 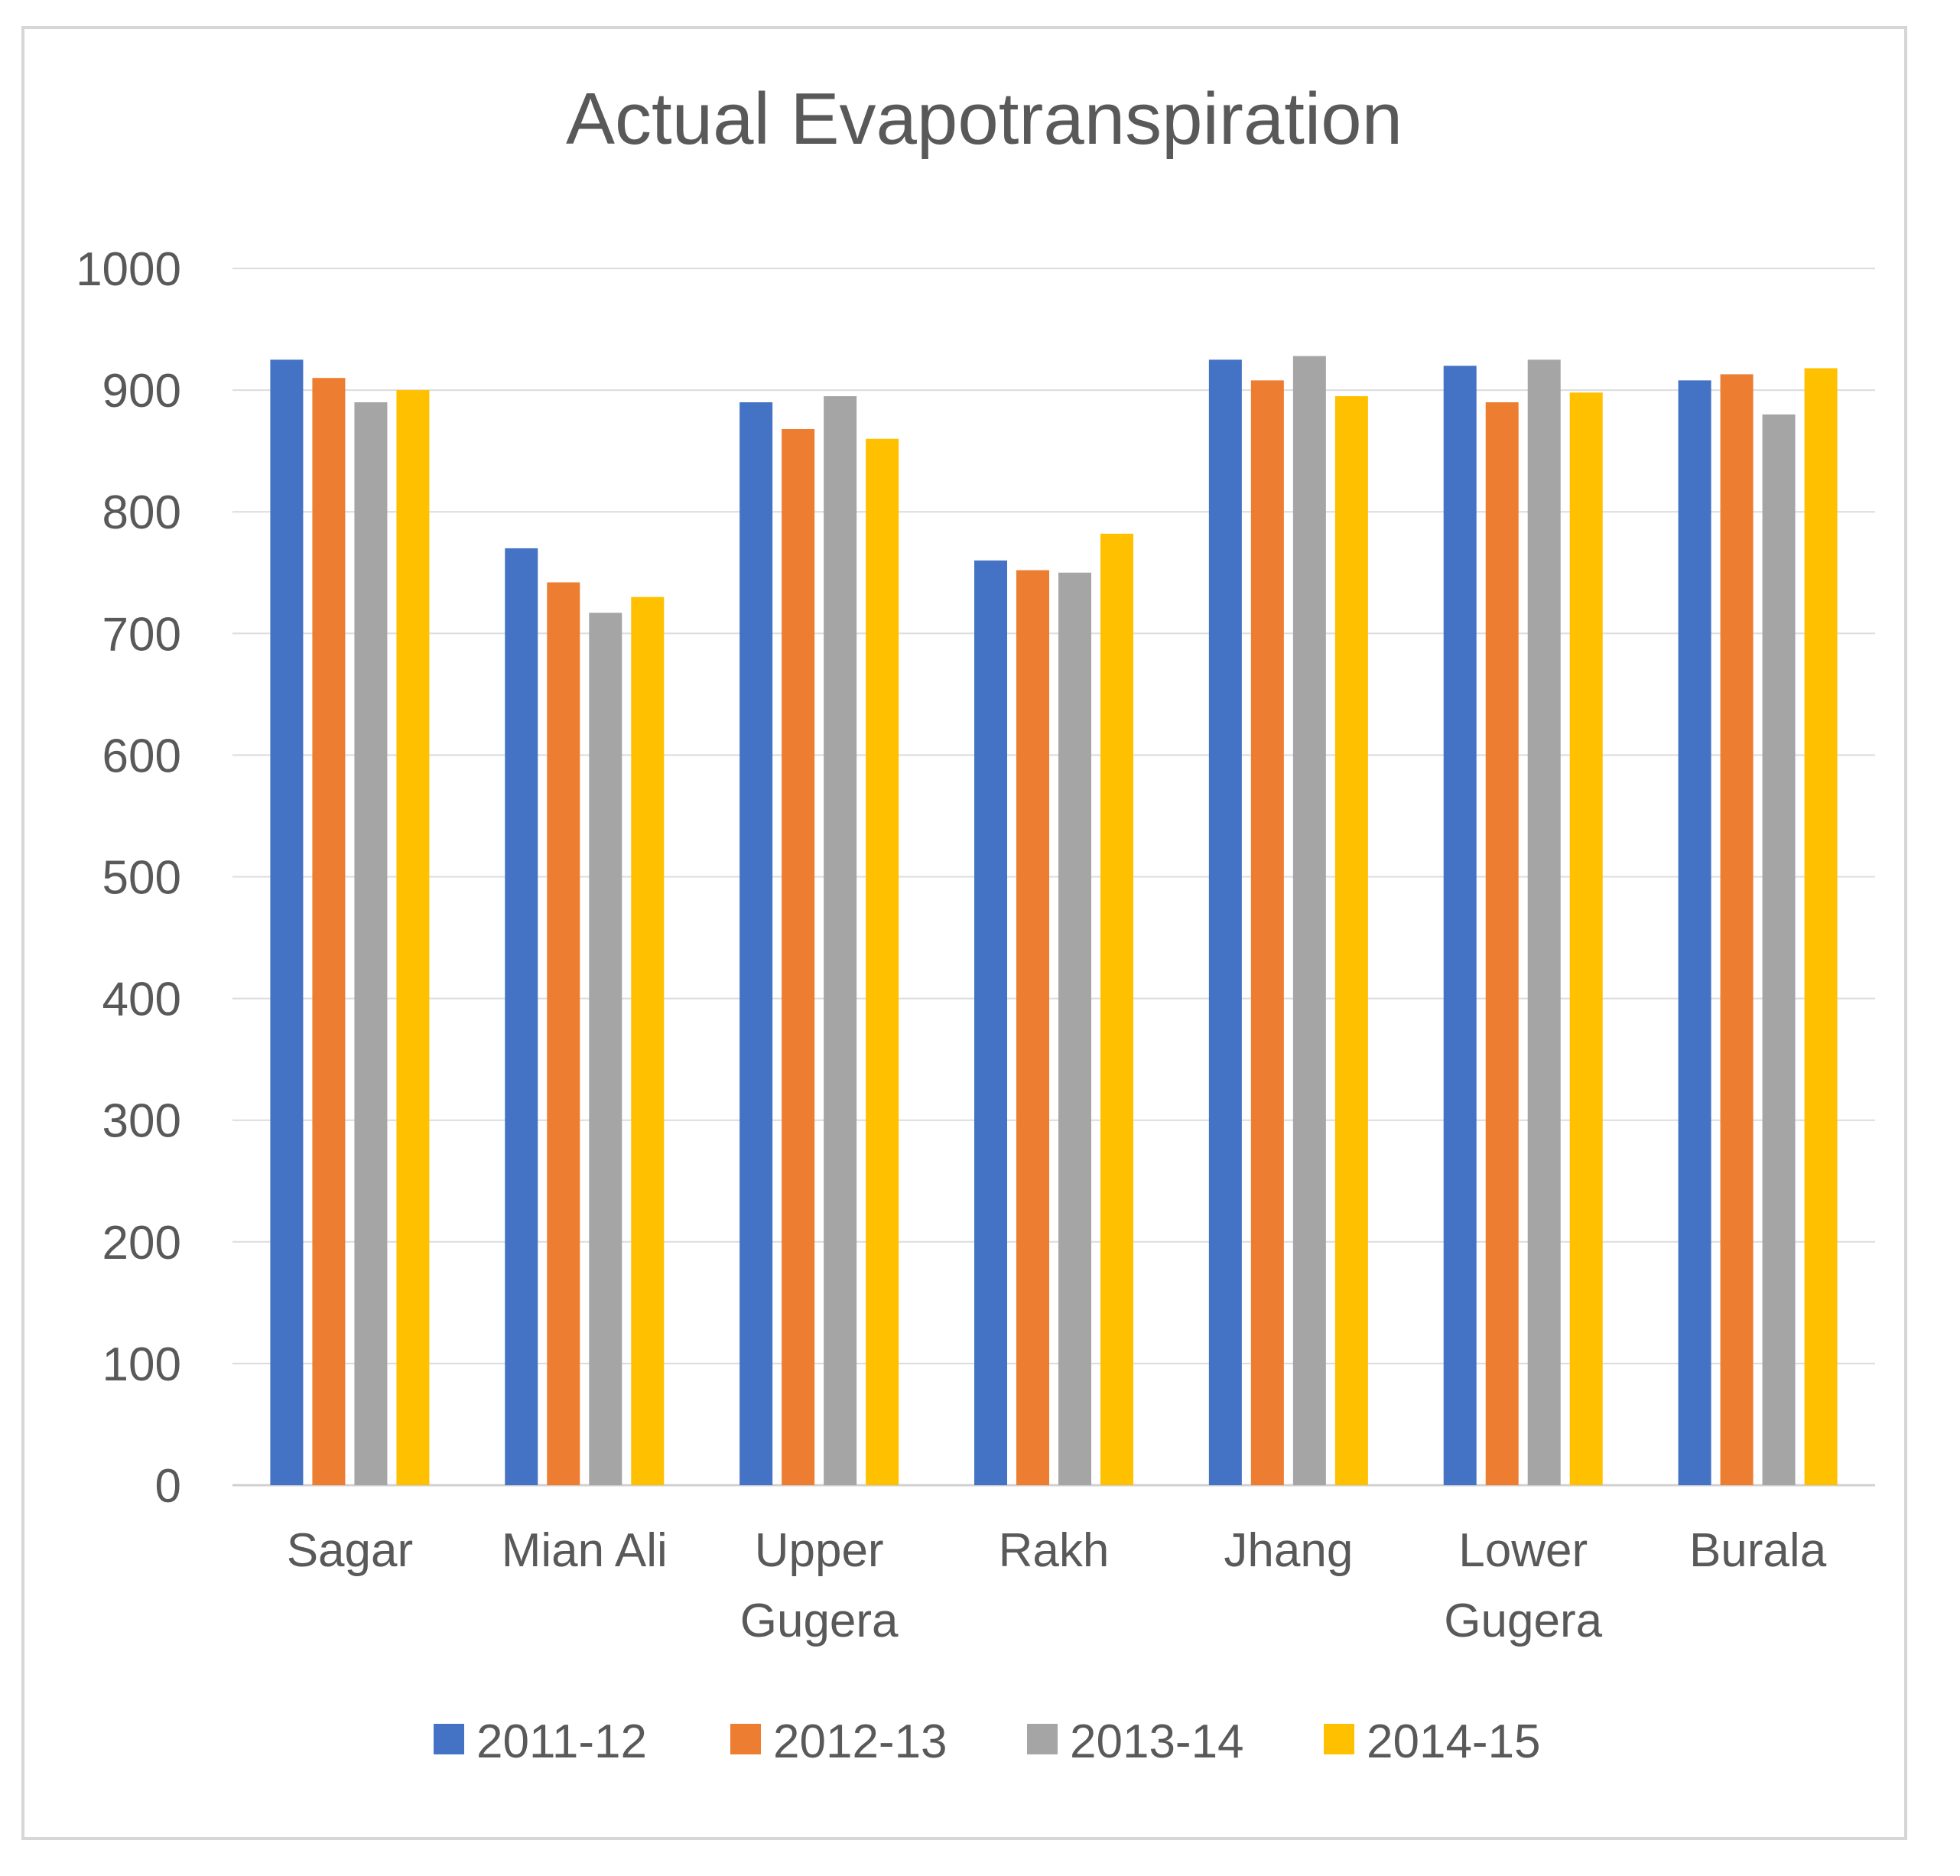 I want to click on x-category-label: Lower Gugera, so click(x=1523, y=1585).